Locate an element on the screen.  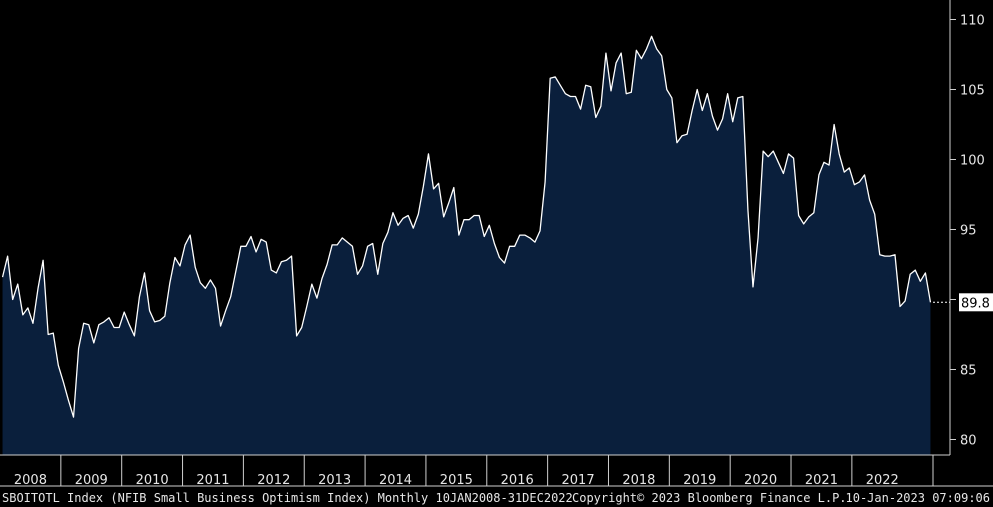
y-tick-label: 85 is located at coordinates (968, 371).